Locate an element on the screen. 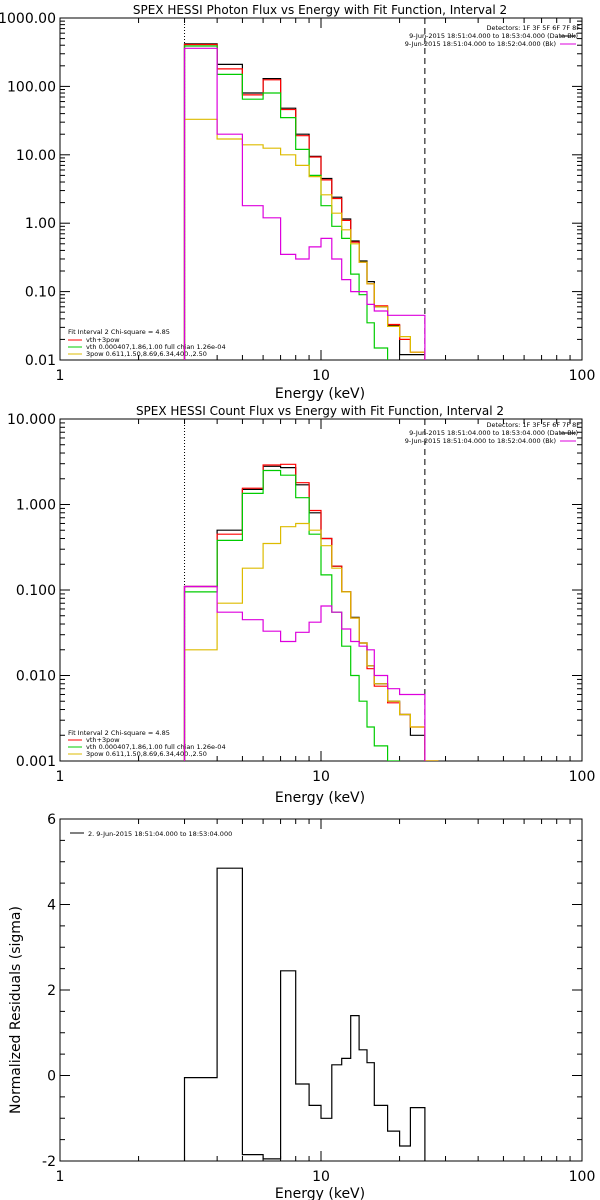  y-tick-label: 2 is located at coordinates (51, 991).